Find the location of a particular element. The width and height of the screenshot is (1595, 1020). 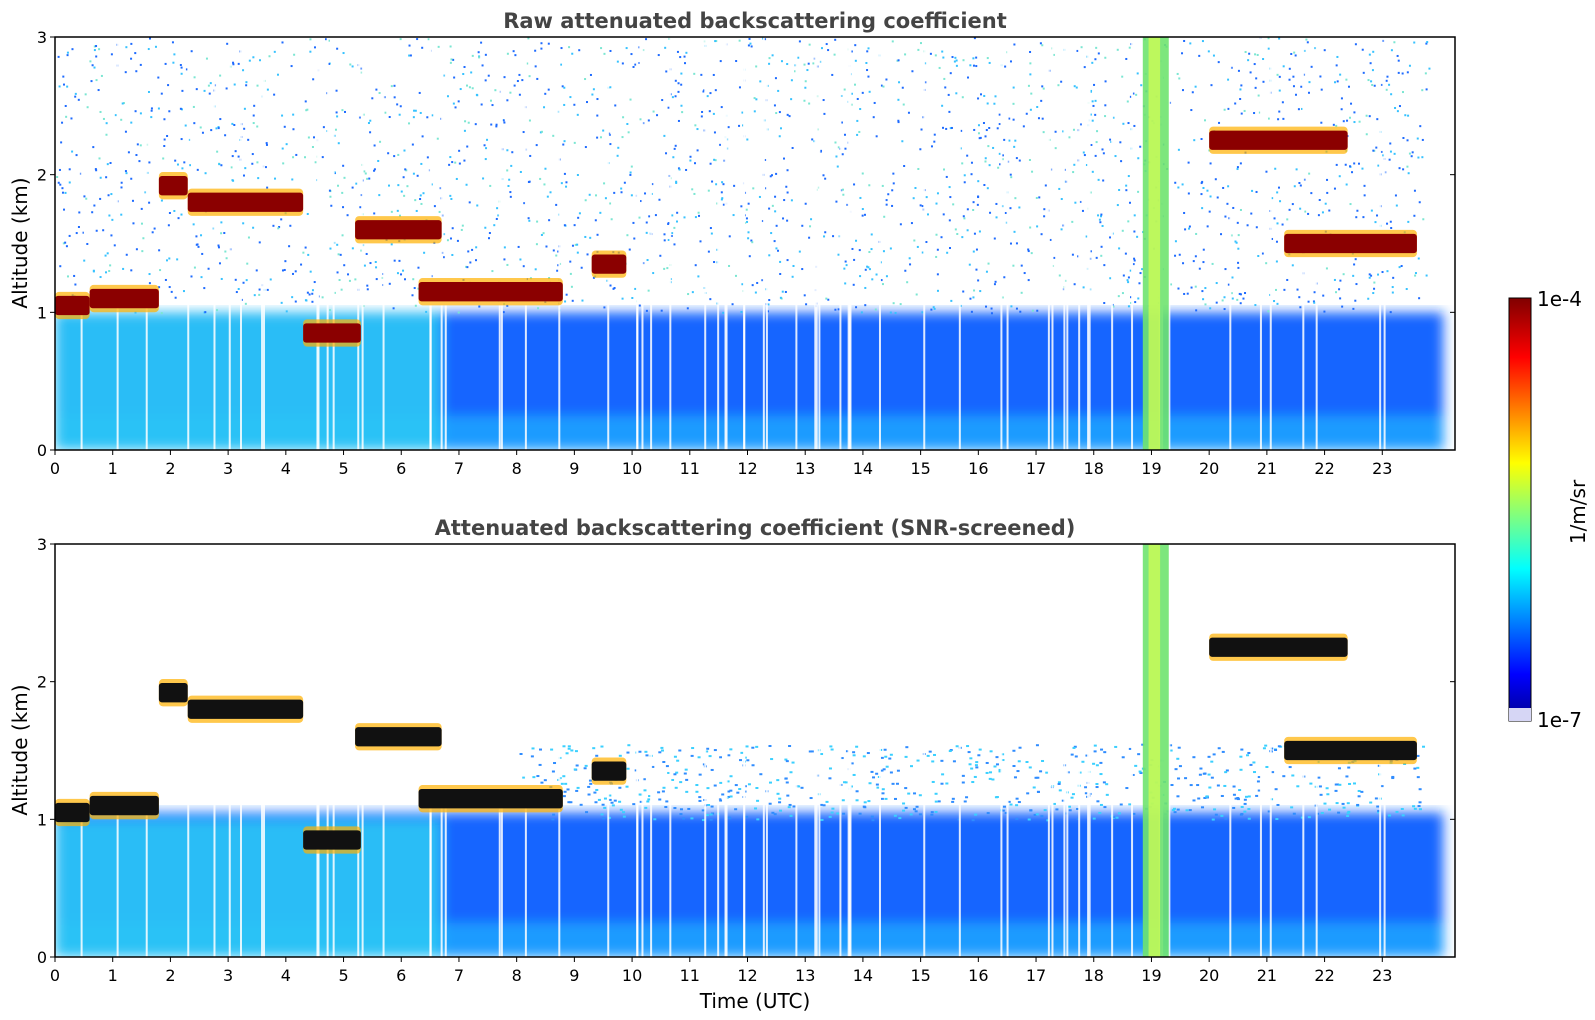

cloud-layer is located at coordinates (1278, 140).